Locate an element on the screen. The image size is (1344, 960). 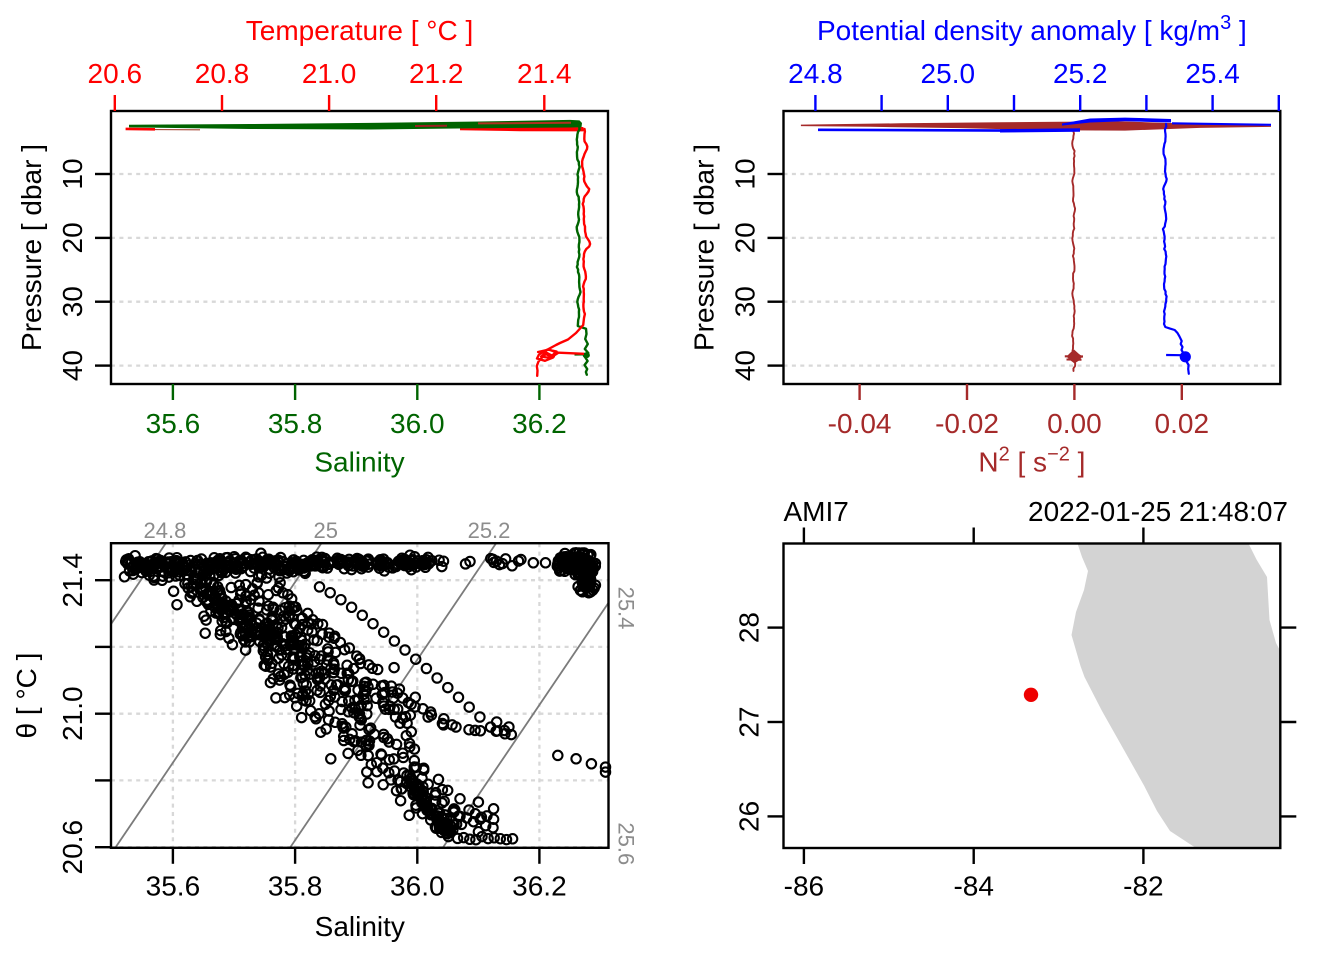
svg-text: 0.02 is located at coordinates (1182, 423).